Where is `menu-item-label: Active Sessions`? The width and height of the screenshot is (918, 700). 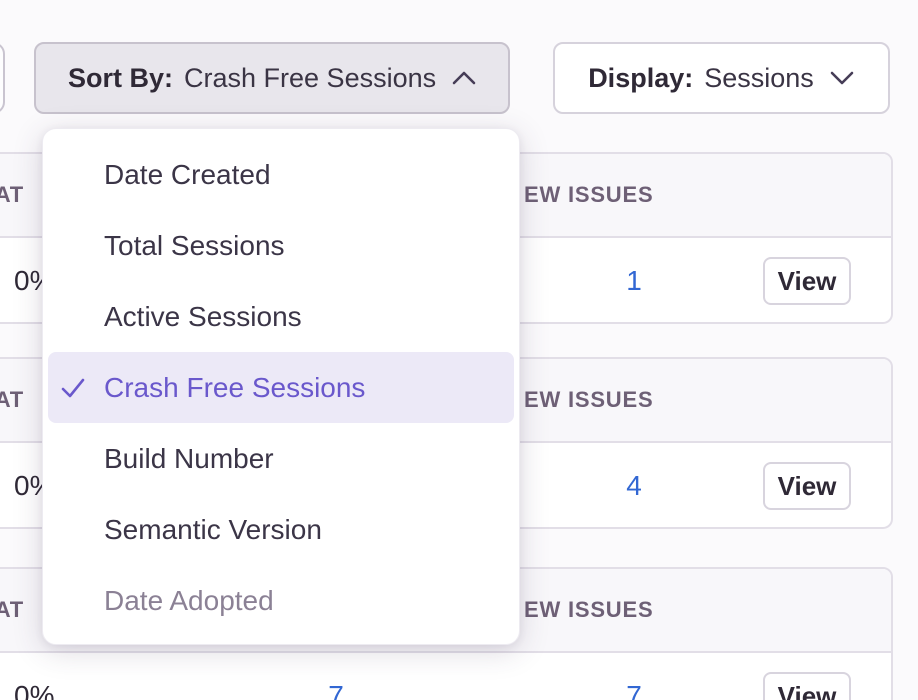
menu-item-label: Active Sessions is located at coordinates (203, 316).